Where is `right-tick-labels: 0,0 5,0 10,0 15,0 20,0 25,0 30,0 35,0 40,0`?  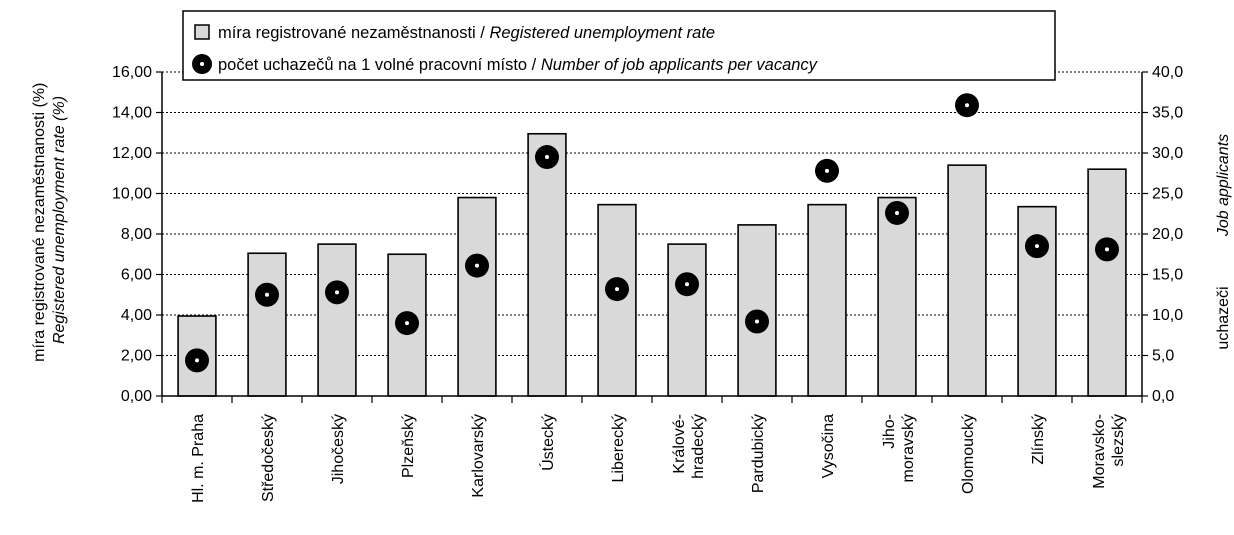 right-tick-labels: 0,0 5,0 10,0 15,0 20,0 25,0 30,0 35,0 40,0 is located at coordinates (1167, 234).